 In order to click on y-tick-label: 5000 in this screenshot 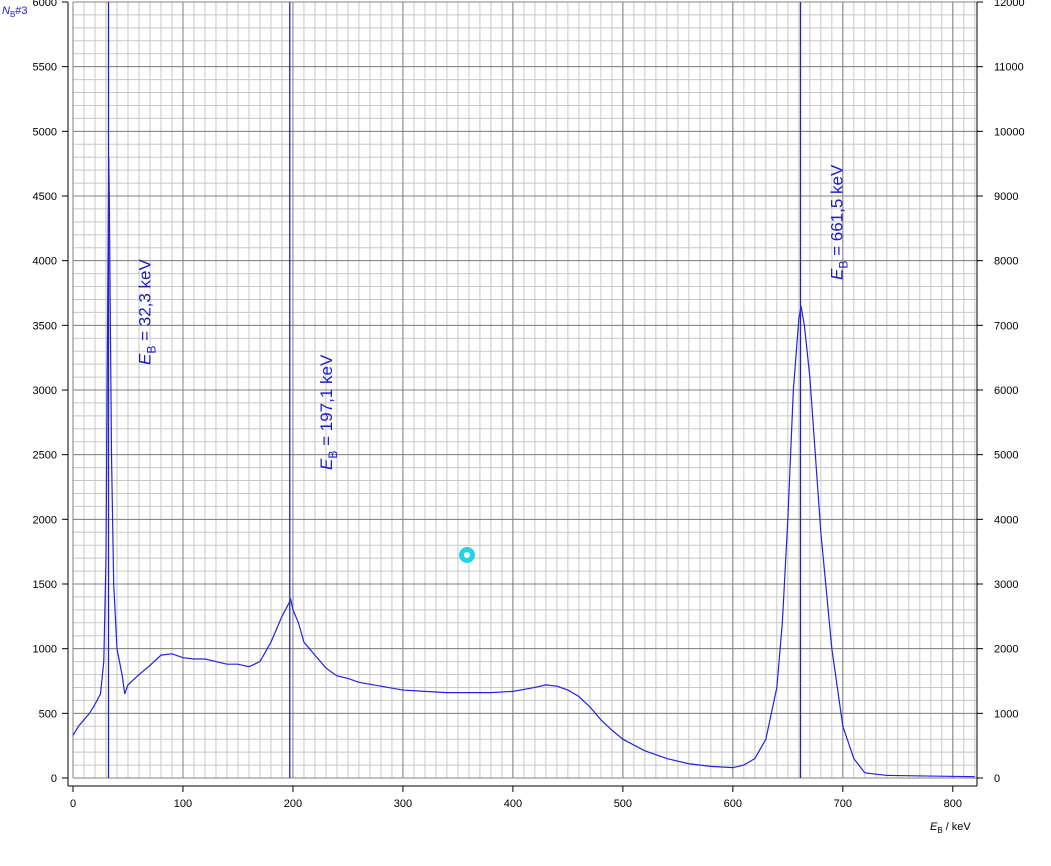, I will do `click(45, 132)`.